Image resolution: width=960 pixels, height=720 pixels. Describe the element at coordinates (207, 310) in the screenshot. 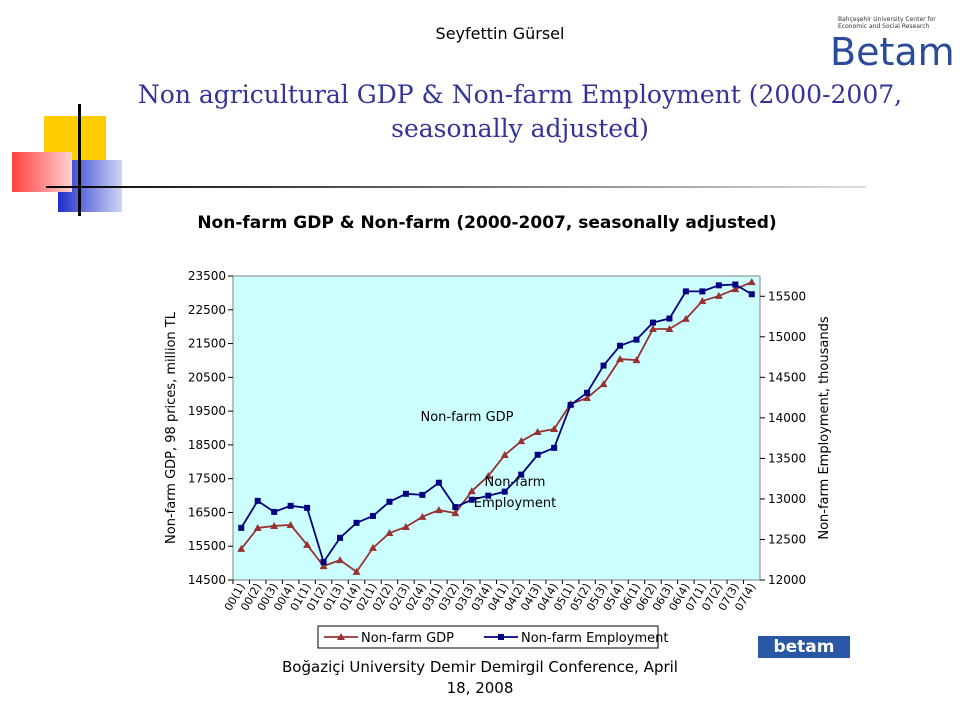

I see `y-tick-label: 22500` at that location.